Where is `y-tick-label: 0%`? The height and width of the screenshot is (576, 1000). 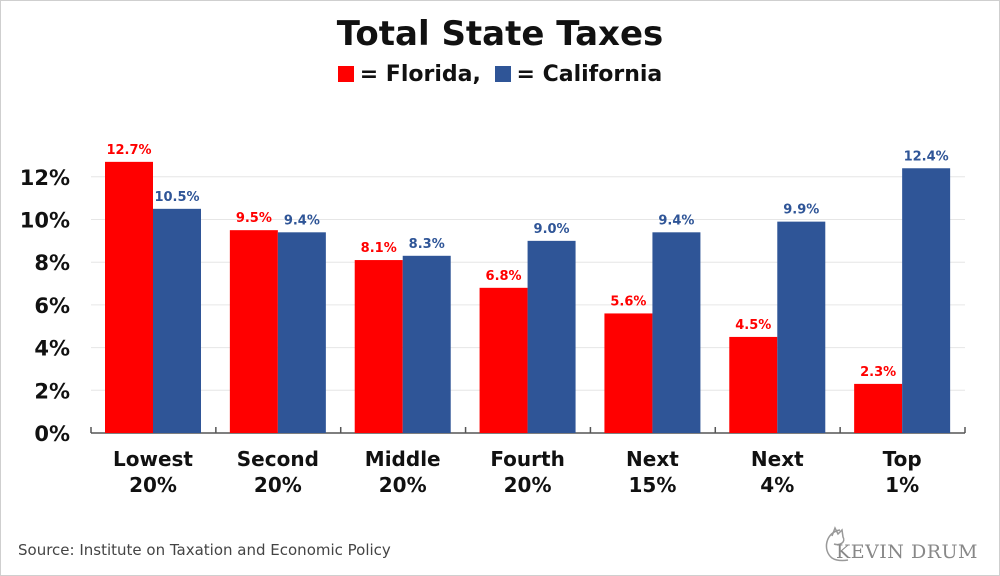 y-tick-label: 0% is located at coordinates (52, 434).